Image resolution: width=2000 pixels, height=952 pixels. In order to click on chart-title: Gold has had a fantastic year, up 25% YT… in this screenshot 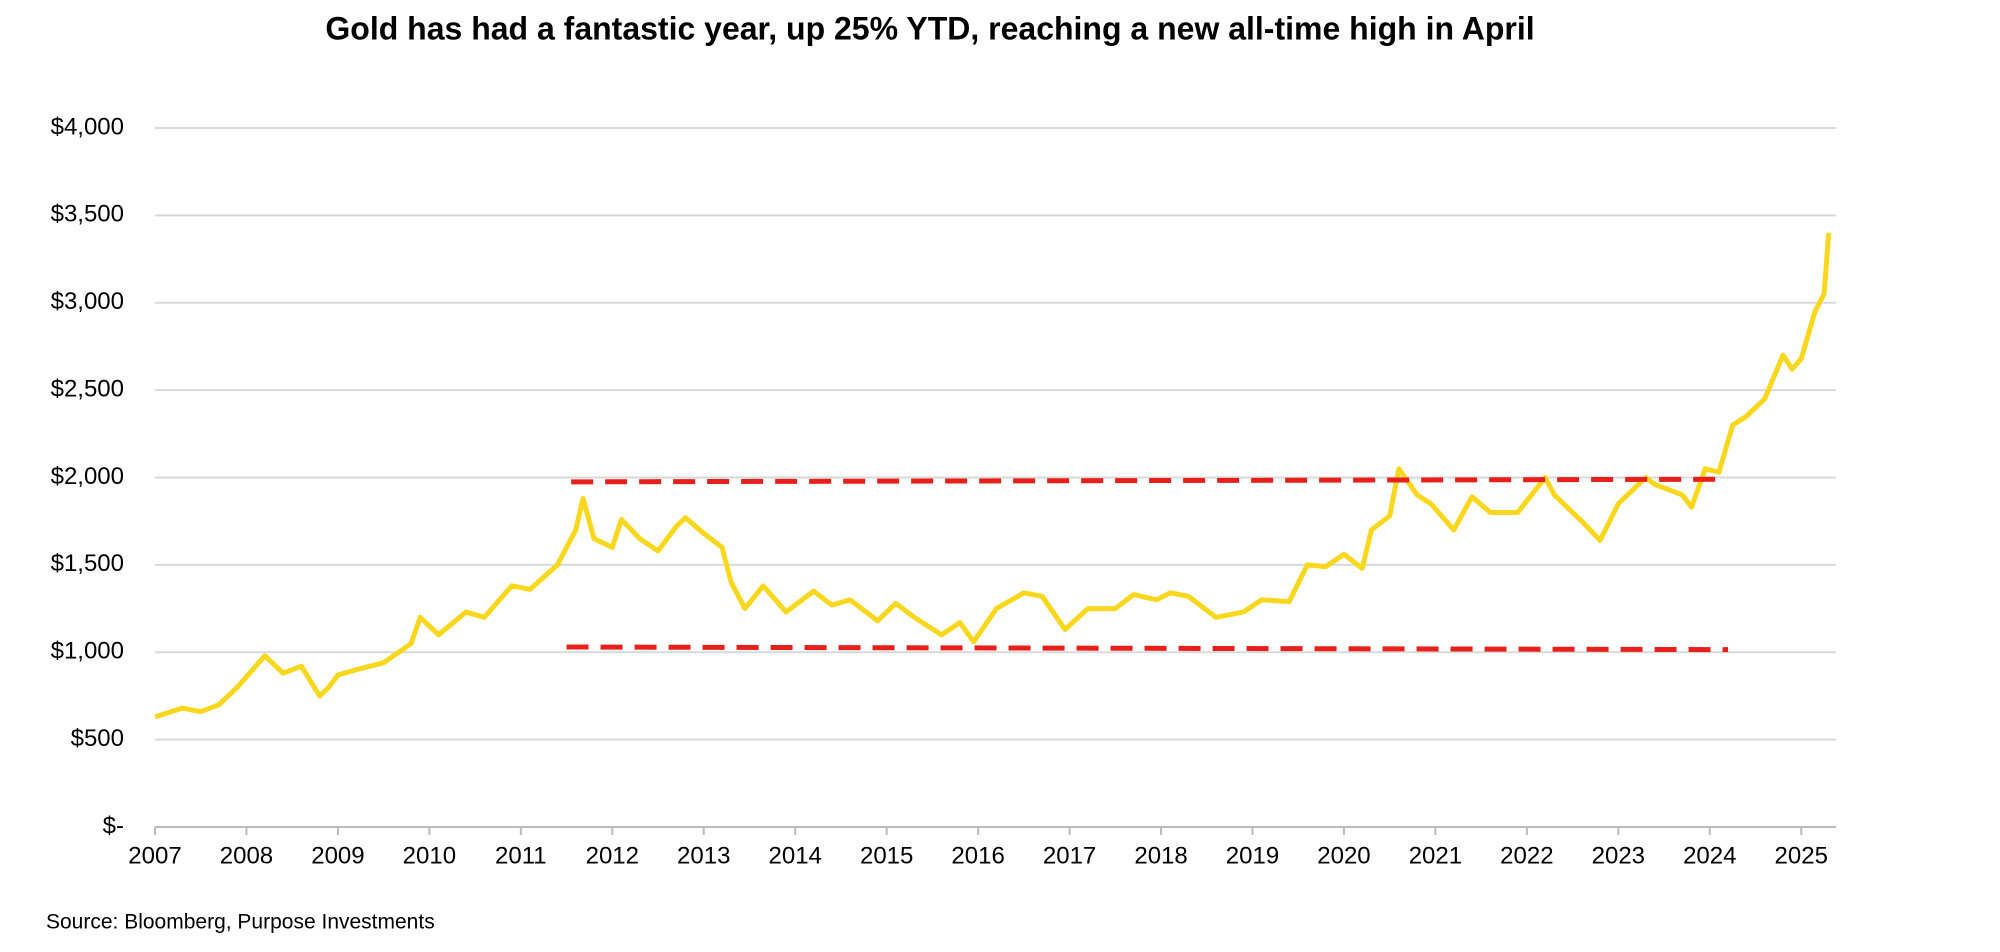, I will do `click(929, 28)`.